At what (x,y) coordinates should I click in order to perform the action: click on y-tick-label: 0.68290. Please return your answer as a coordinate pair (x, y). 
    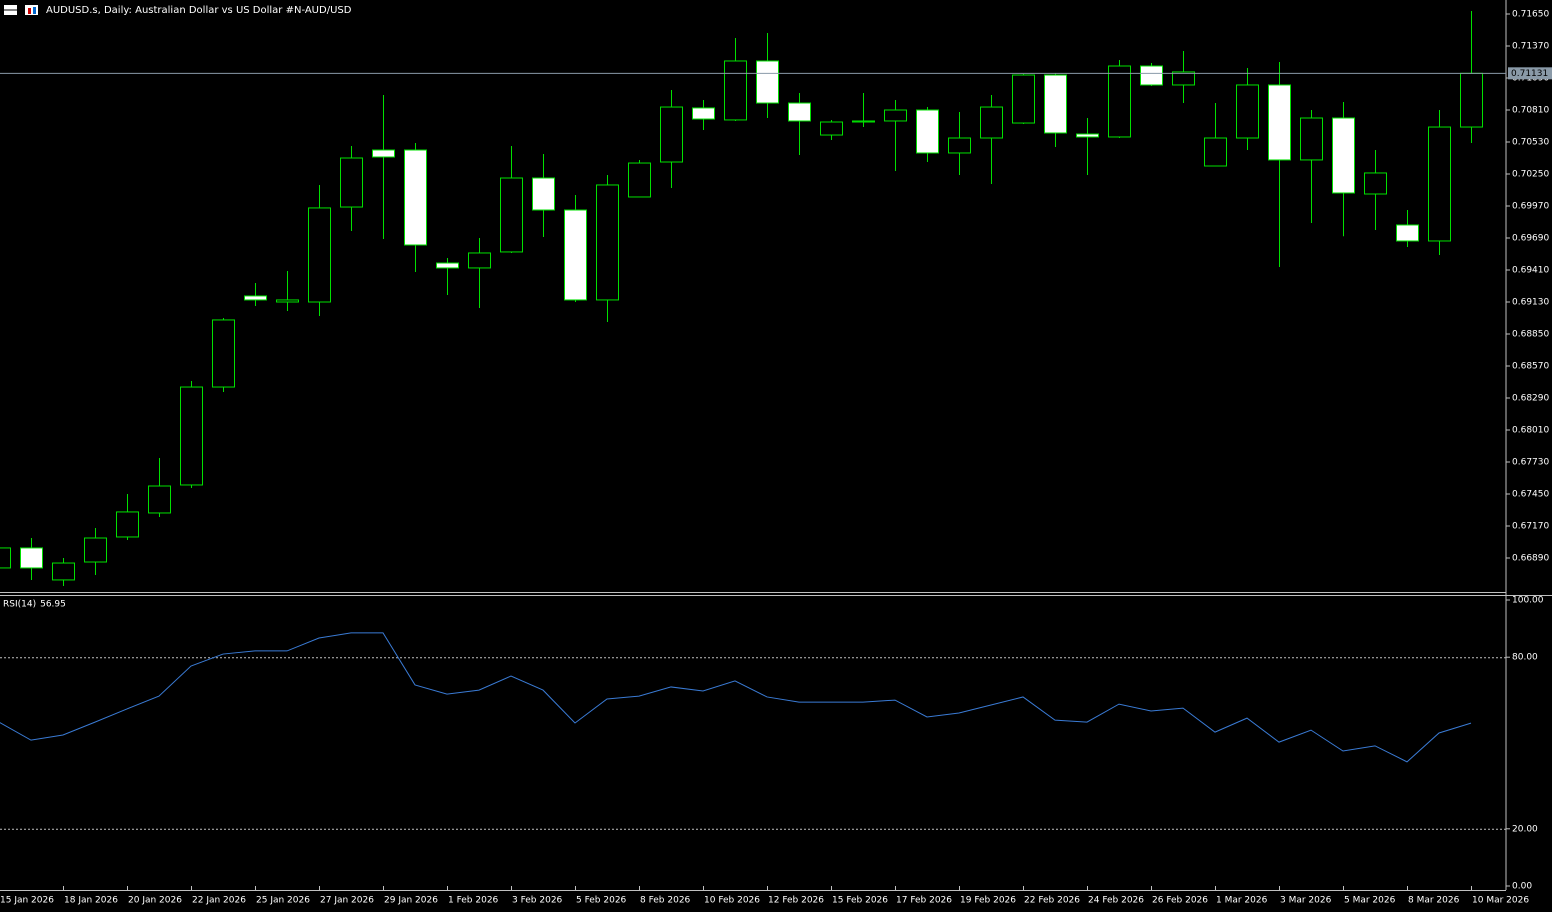
    Looking at the image, I should click on (1530, 399).